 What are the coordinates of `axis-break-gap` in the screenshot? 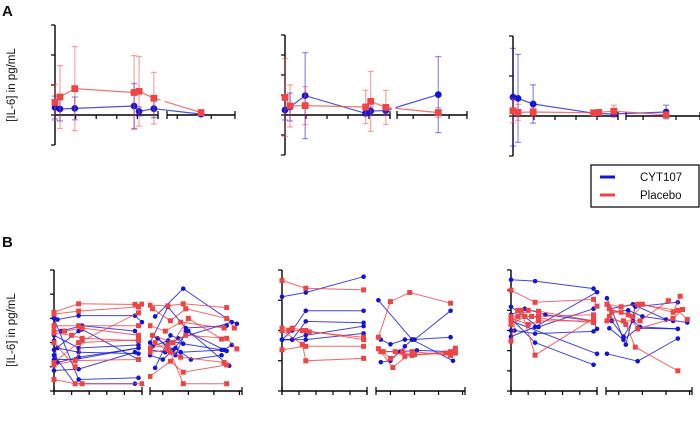 It's located at (162, 67).